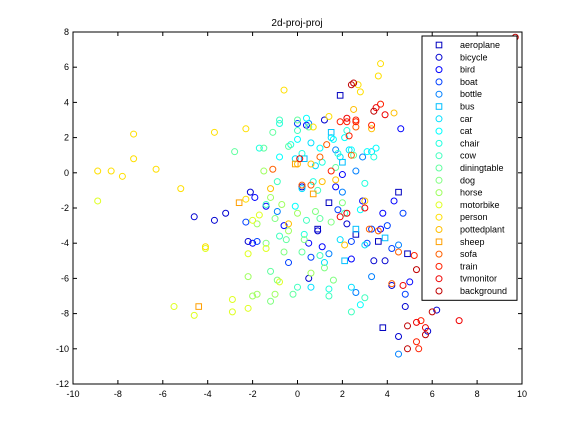  I want to click on y-tick-label: -12, so click(62, 384).